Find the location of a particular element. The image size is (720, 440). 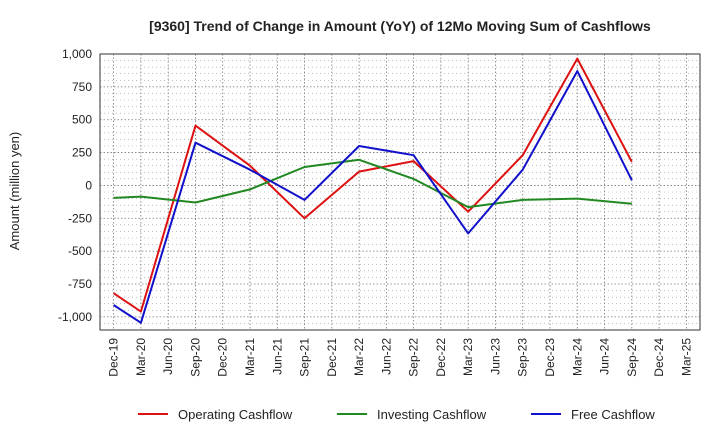

x-tick-label: Sep-21 is located at coordinates (305, 357).